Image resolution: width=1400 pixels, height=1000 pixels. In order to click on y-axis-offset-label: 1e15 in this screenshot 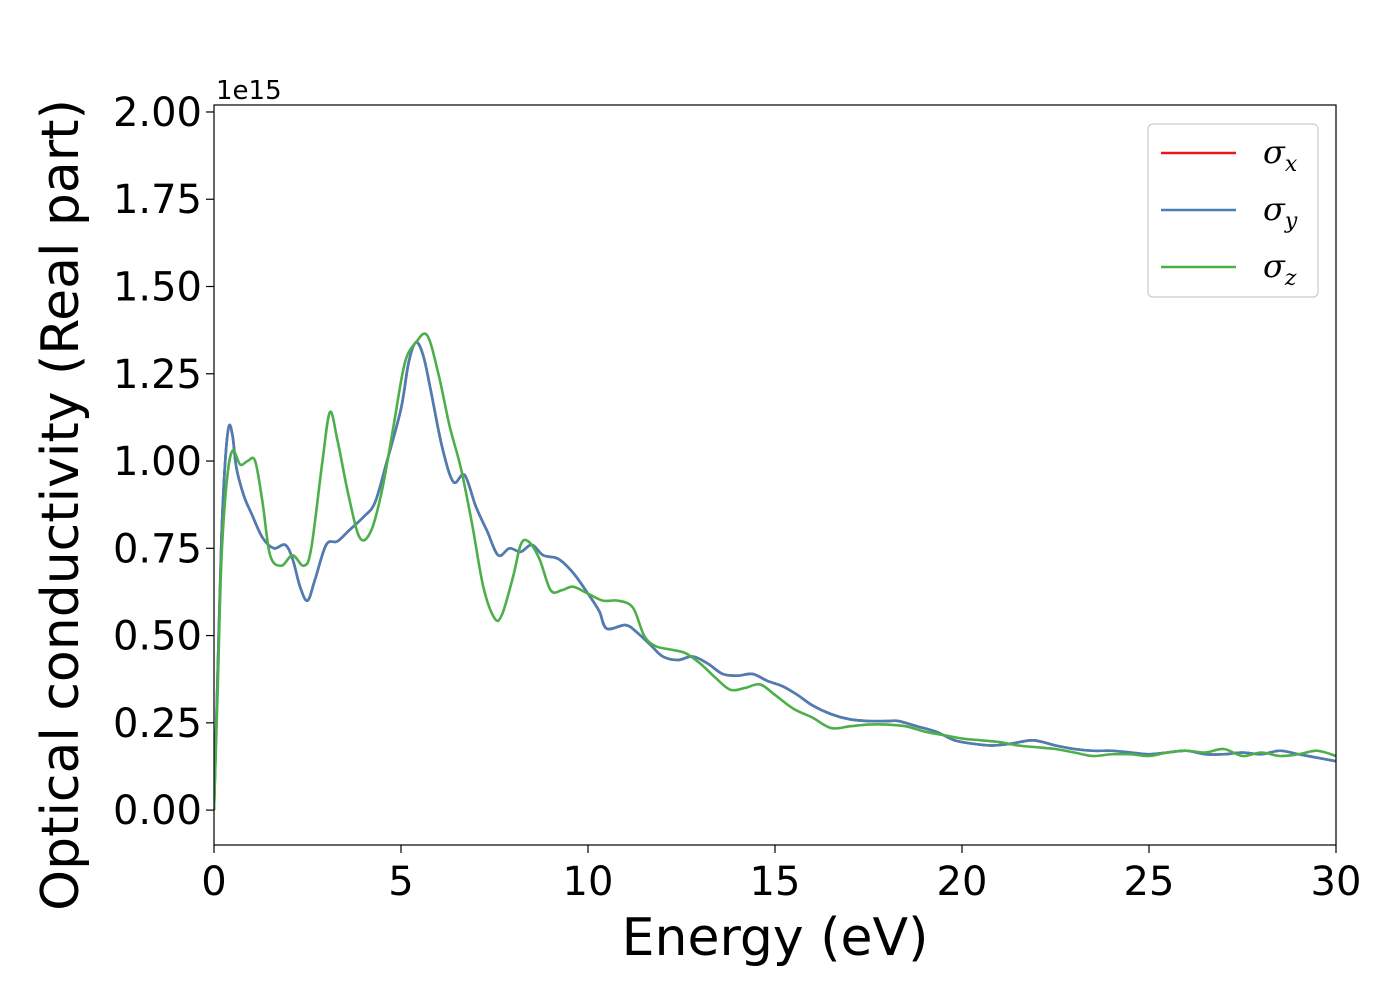, I will do `click(249, 91)`.